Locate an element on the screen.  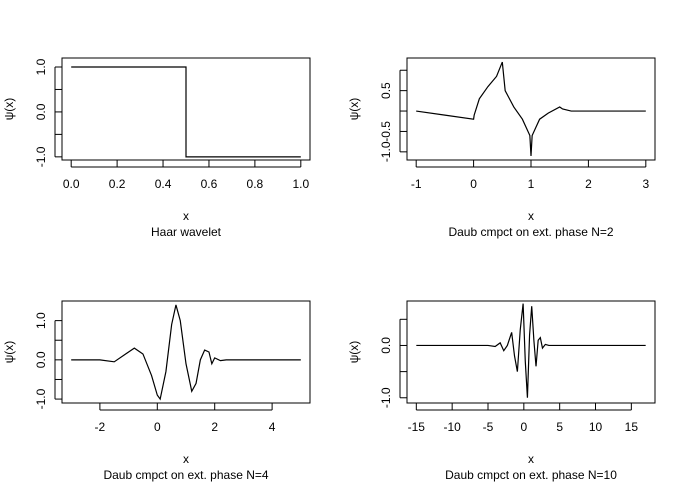
x-tick-label: 0.4 is located at coordinates (163, 184).